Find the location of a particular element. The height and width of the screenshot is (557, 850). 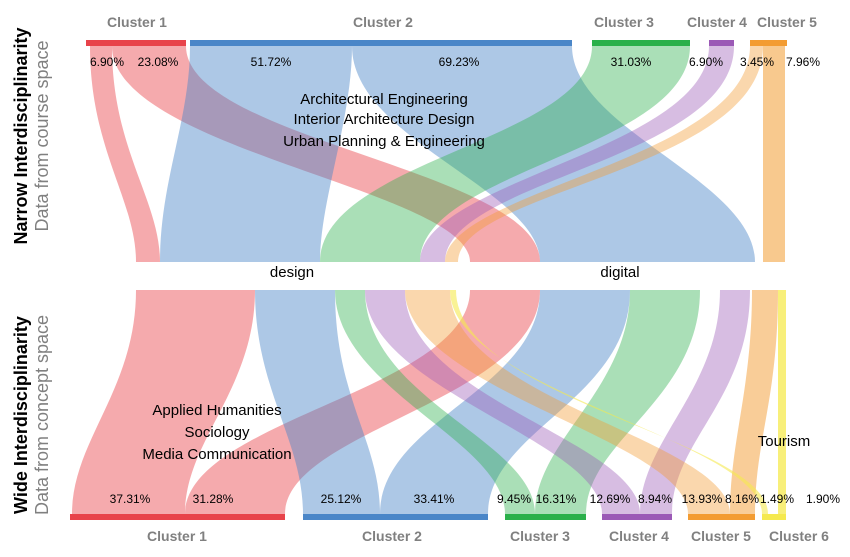

narrow-pct-c2-b: 69.23% is located at coordinates (459, 62).